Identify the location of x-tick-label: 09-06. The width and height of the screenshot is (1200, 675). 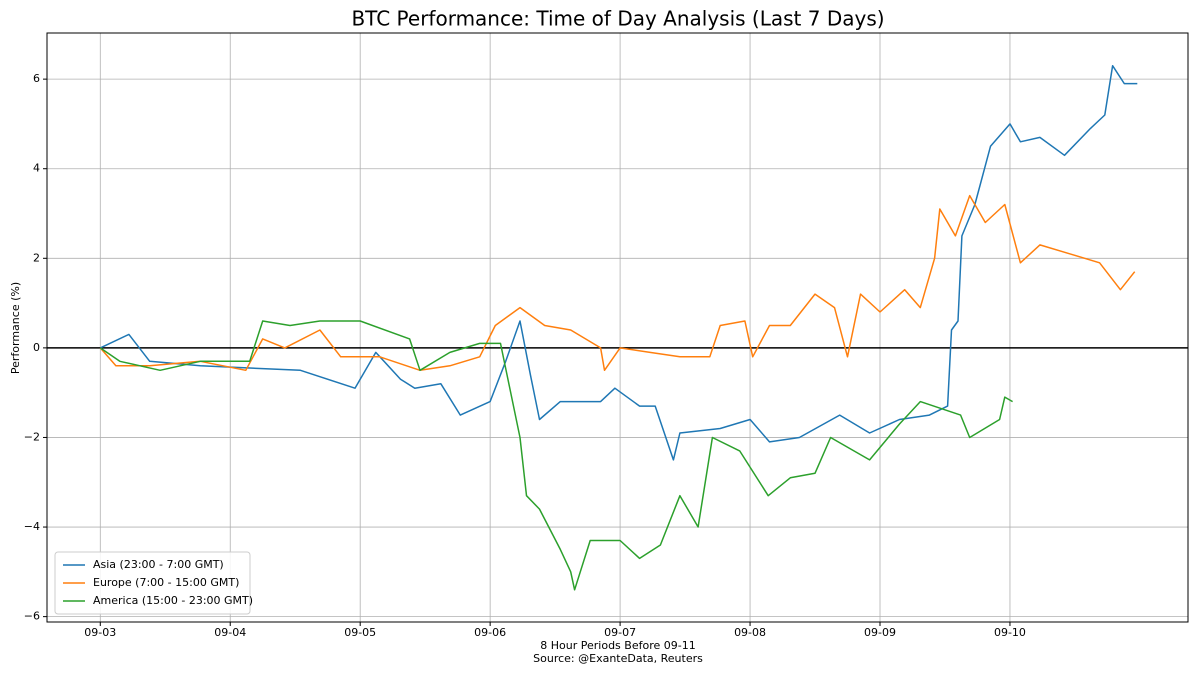
(490, 632).